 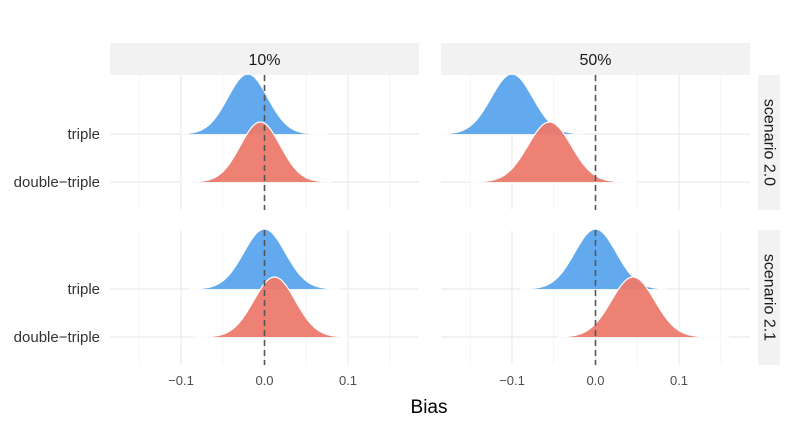 I want to click on strip-row-label: scenario 2.1, so click(x=769, y=297).